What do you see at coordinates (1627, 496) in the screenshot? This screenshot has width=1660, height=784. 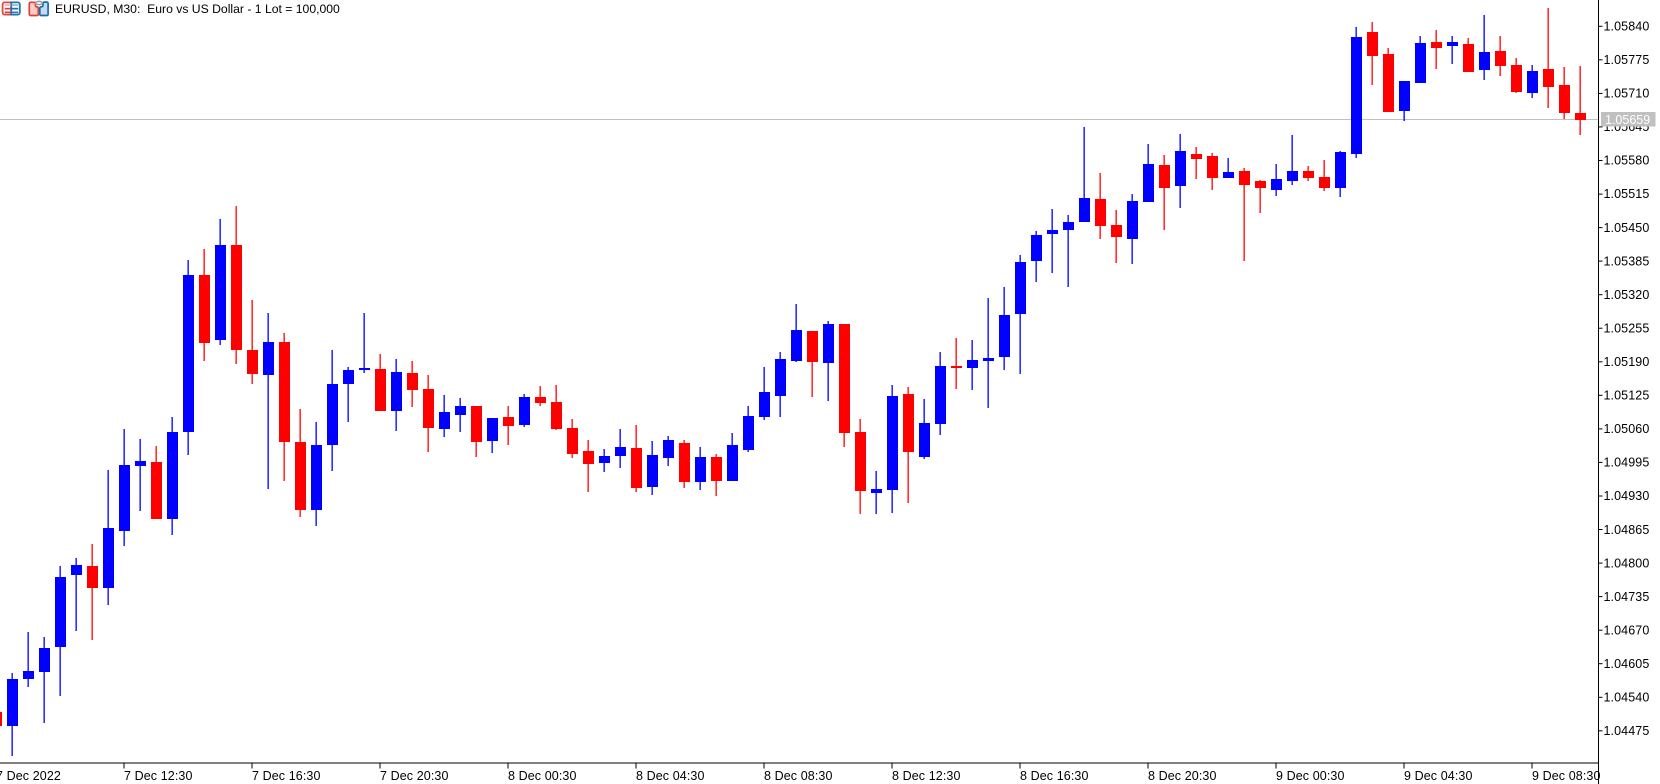 I see `svg-text: 1.04930` at bounding box center [1627, 496].